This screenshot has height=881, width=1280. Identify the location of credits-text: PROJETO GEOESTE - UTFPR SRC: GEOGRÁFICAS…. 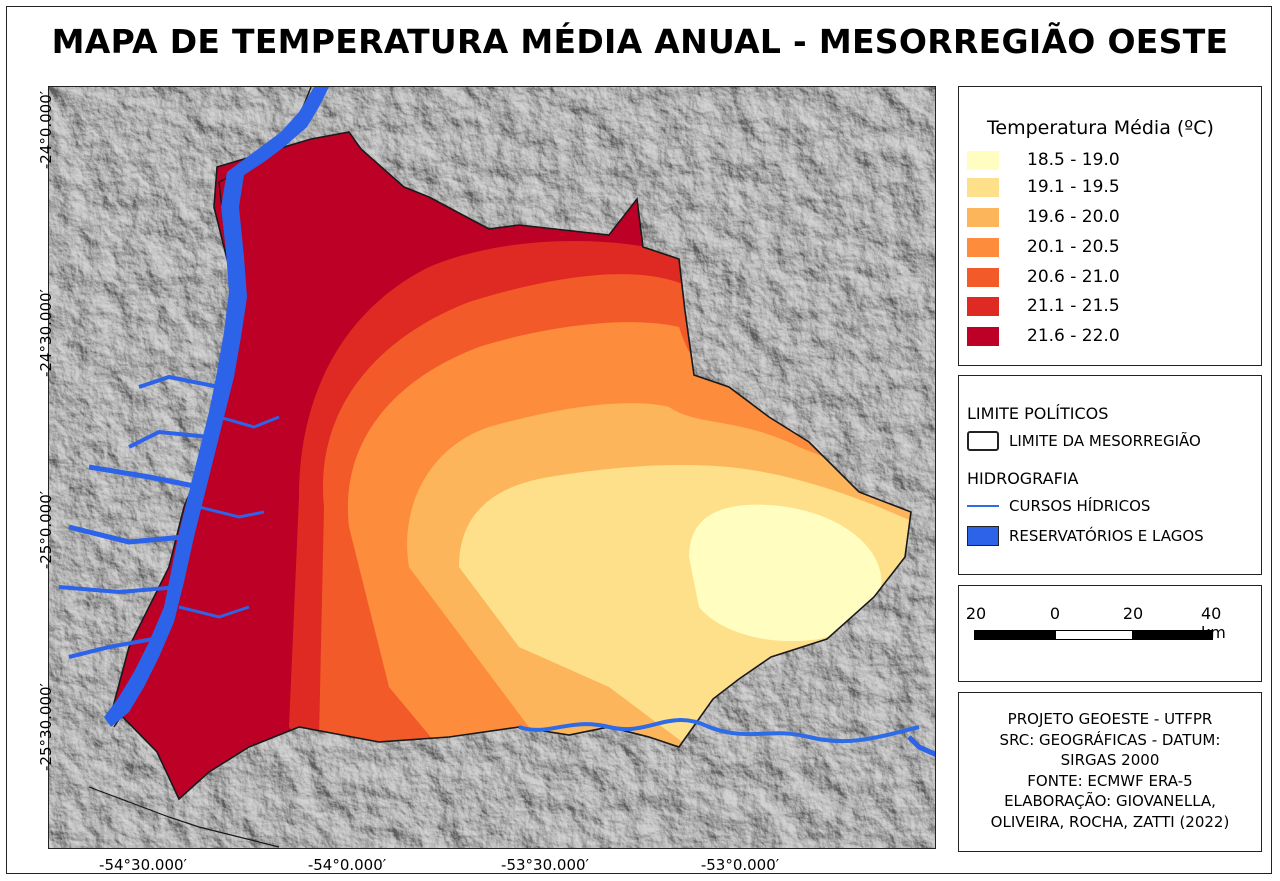
(1110, 770).